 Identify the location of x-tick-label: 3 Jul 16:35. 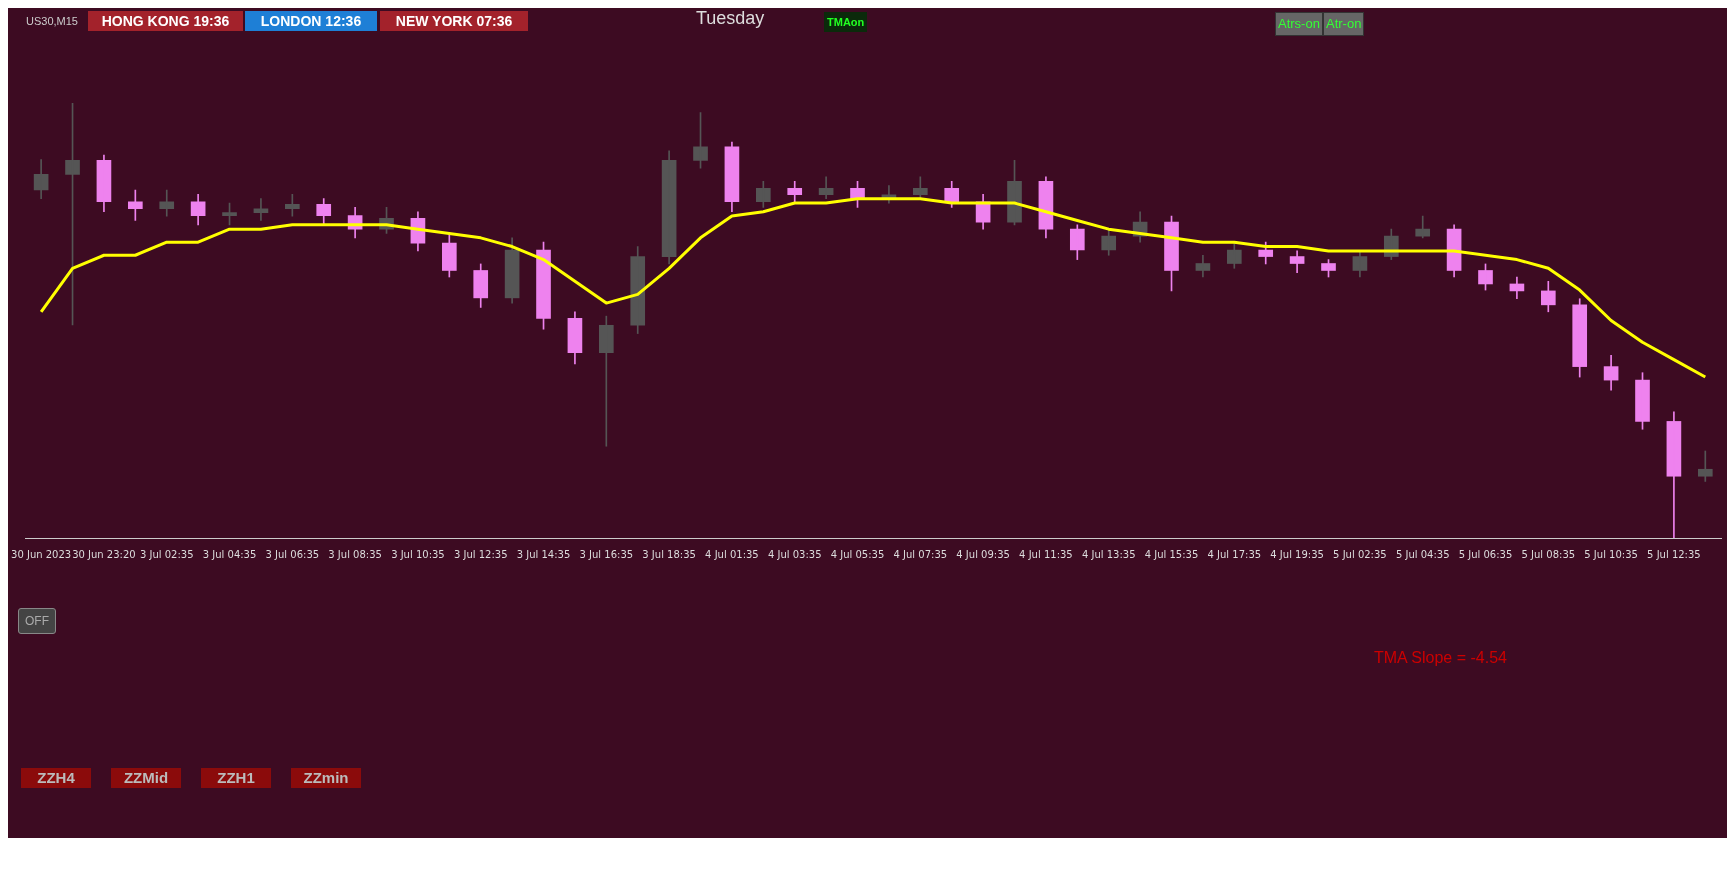
(606, 554).